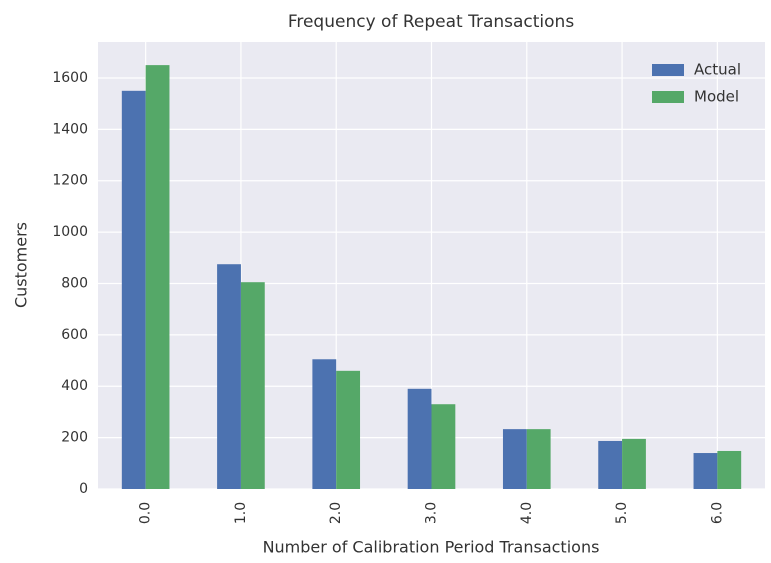 The height and width of the screenshot is (563, 771). What do you see at coordinates (717, 70) in the screenshot?
I see `legend-label: Actual` at bounding box center [717, 70].